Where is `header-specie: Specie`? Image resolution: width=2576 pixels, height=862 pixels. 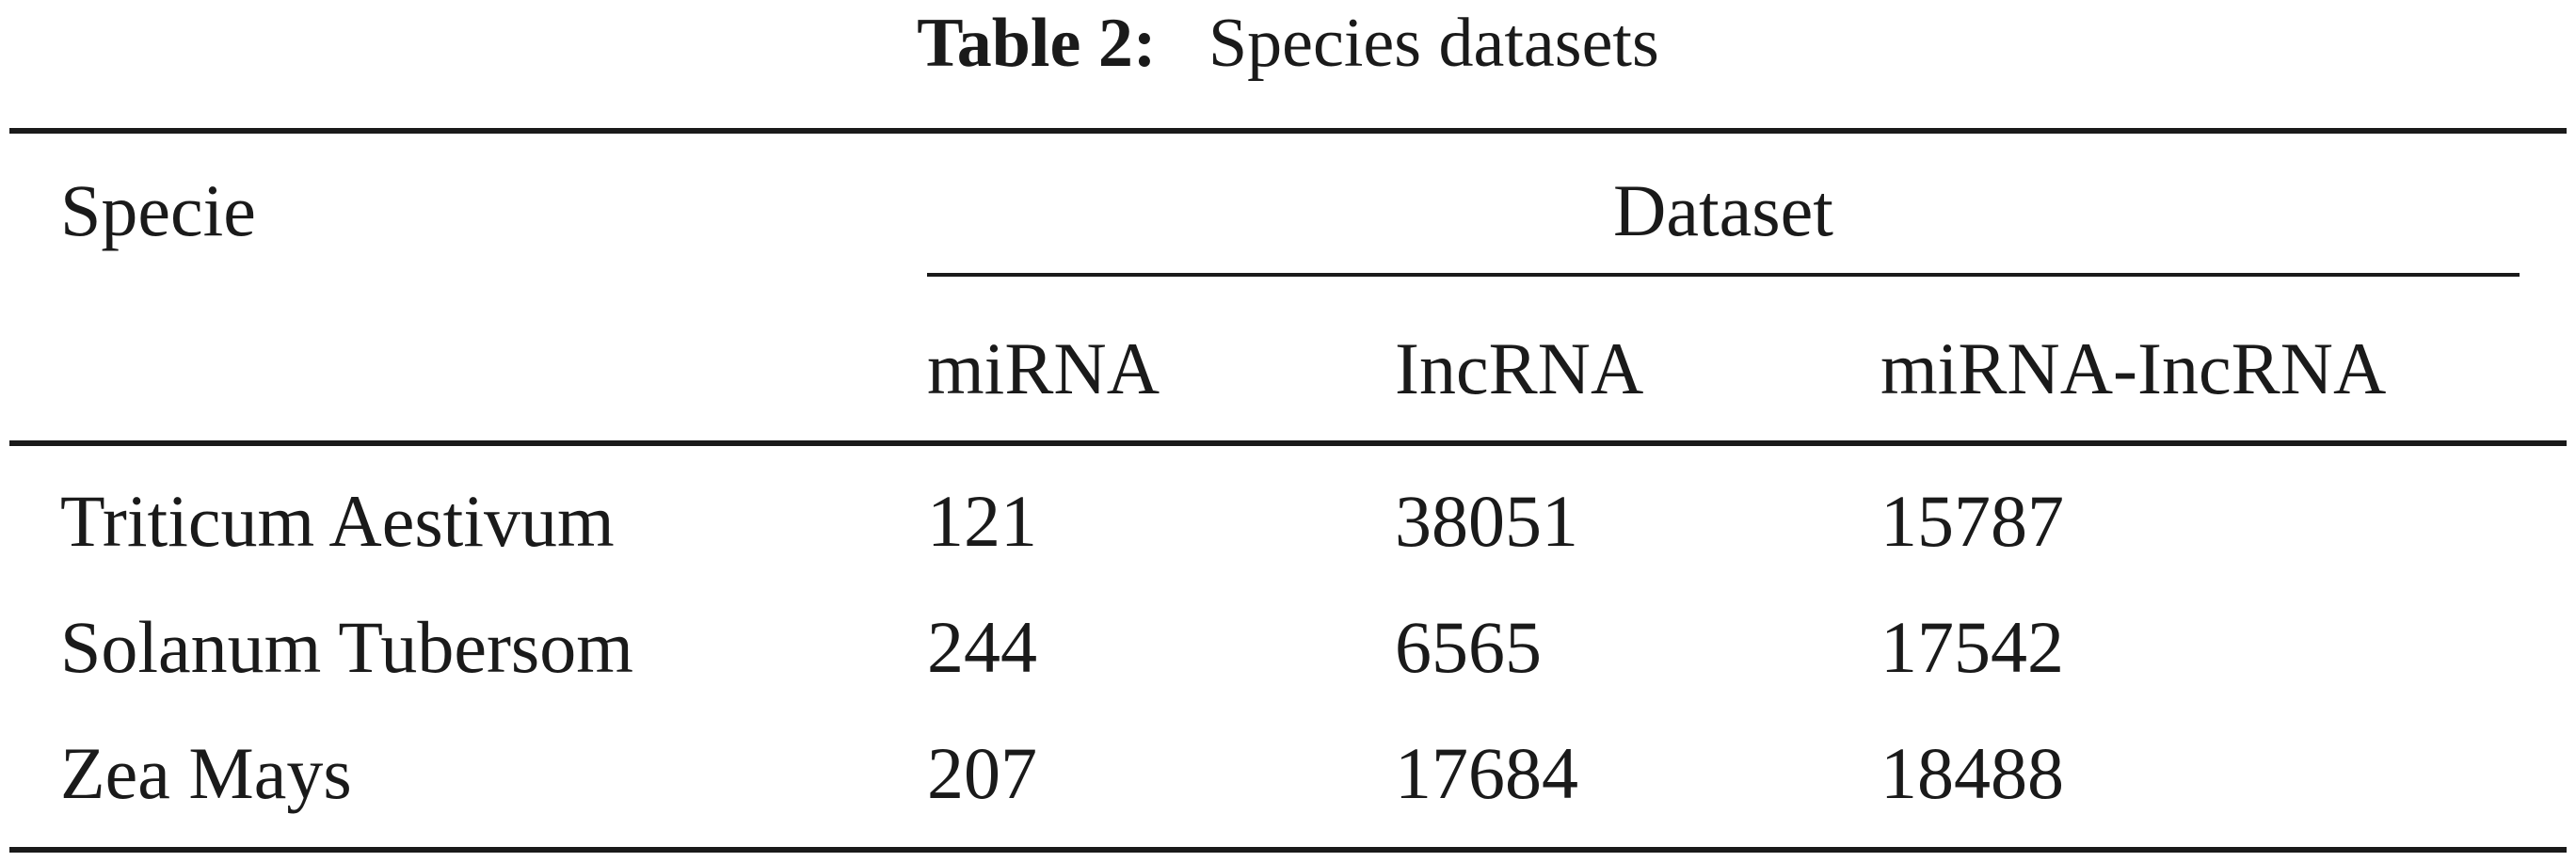
header-specie: Specie is located at coordinates (158, 211).